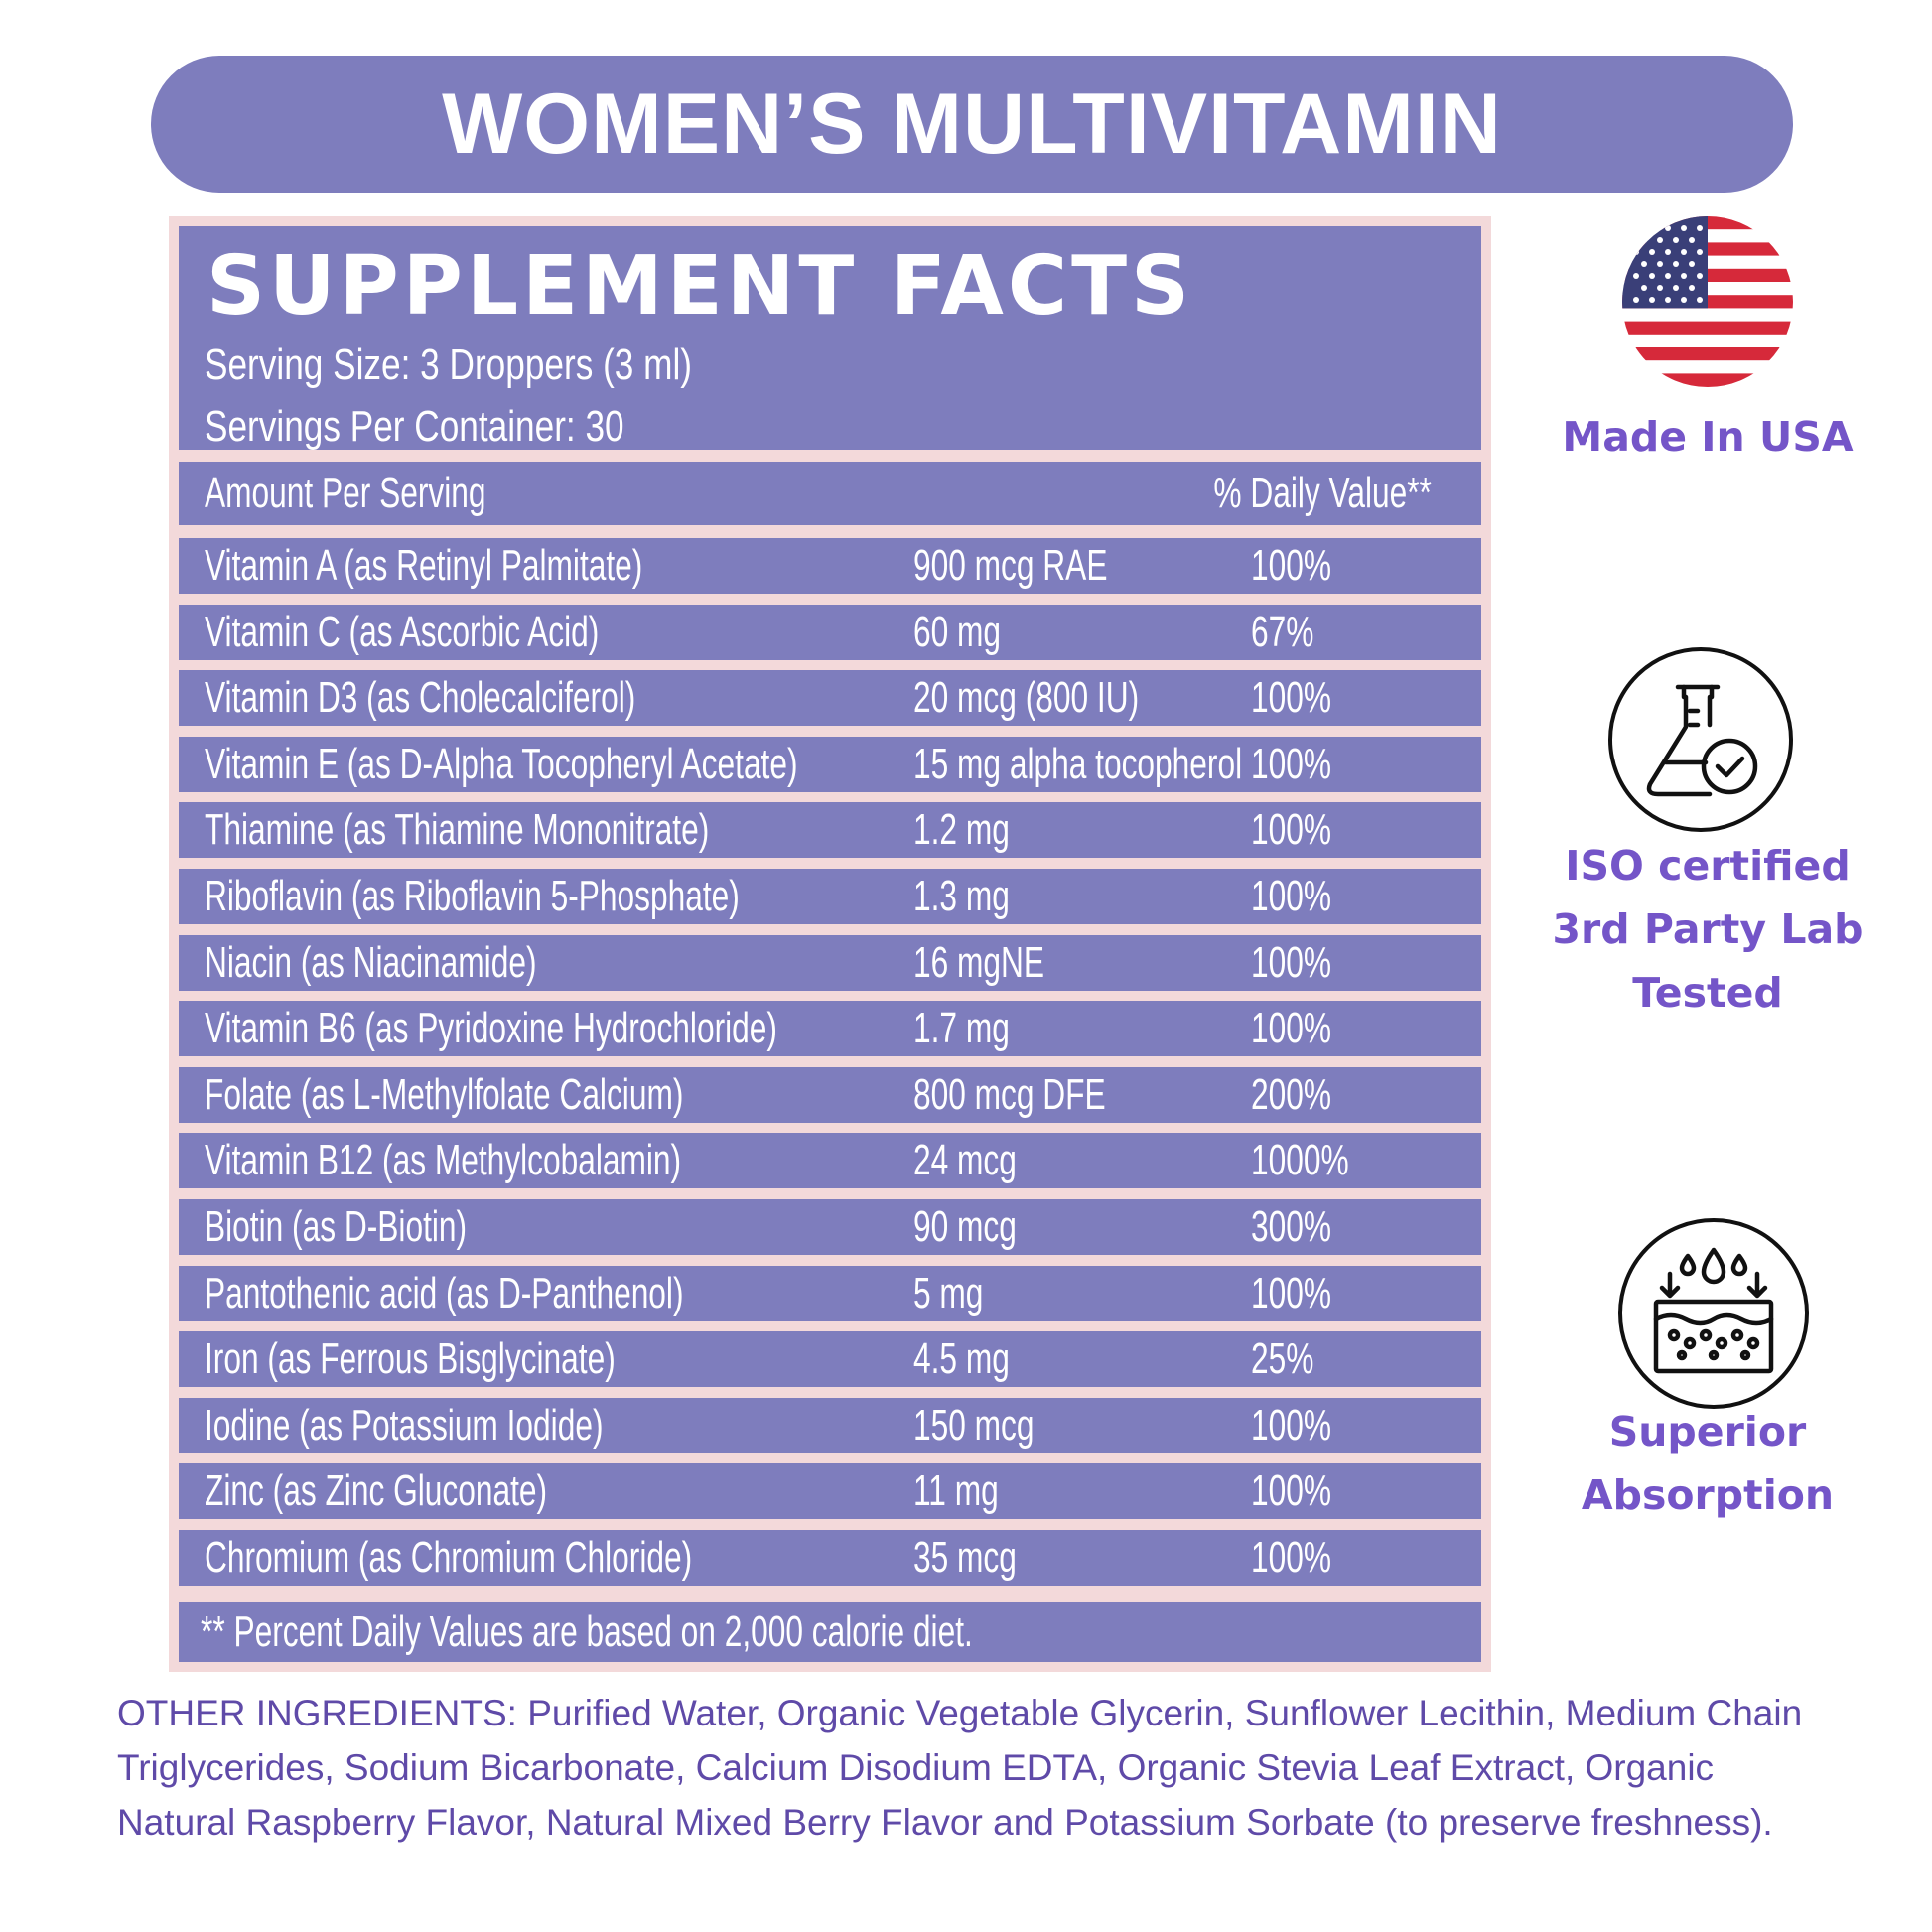 This screenshot has height=1932, width=1932. Describe the element at coordinates (958, 631) in the screenshot. I see `nutrient-amount: 60 mg` at that location.